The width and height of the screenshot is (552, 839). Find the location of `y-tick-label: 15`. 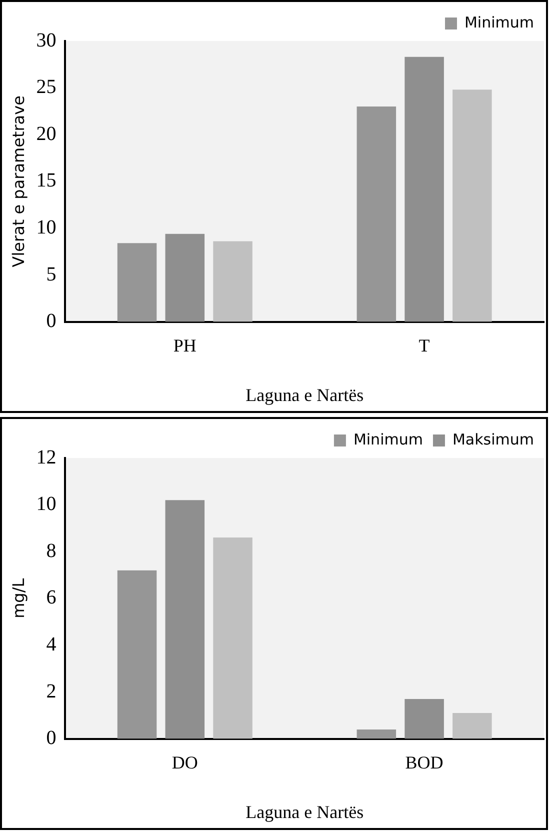

y-tick-label: 15 is located at coordinates (46, 181).